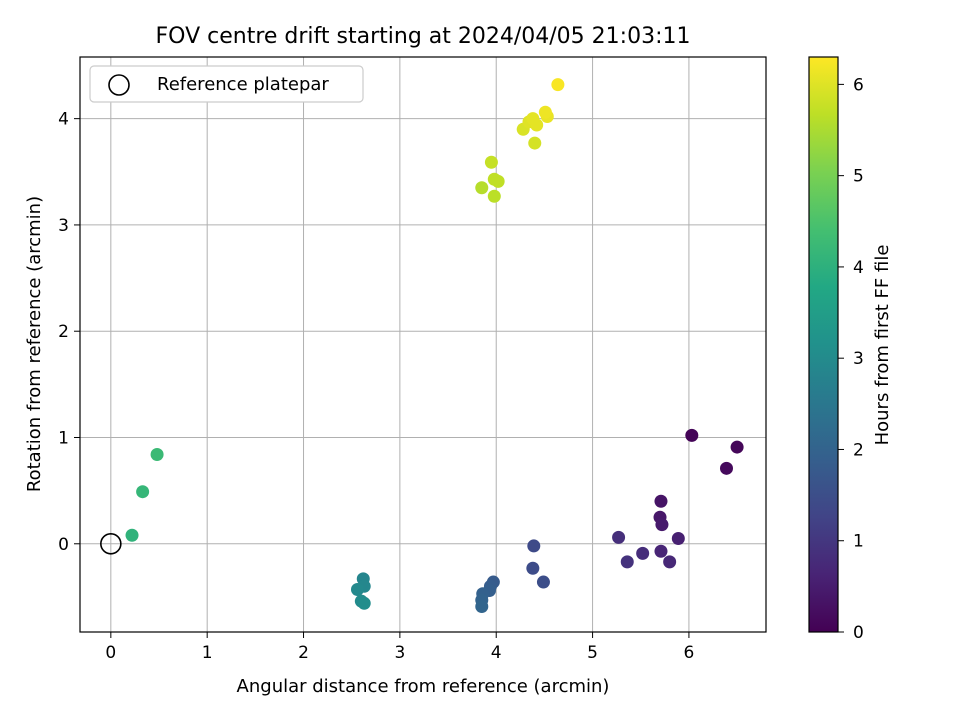 The image size is (960, 720). Describe the element at coordinates (63, 332) in the screenshot. I see `y-tick-label: 2` at that location.